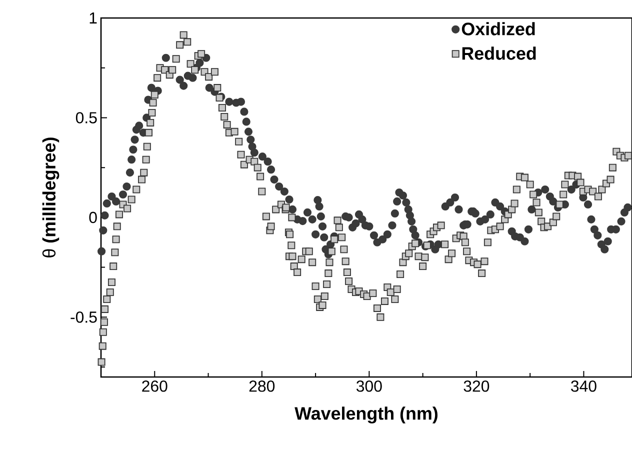 Image resolution: width=632 pixels, height=460 pixels. I want to click on y-tick-label: -0.5, so click(83, 317).